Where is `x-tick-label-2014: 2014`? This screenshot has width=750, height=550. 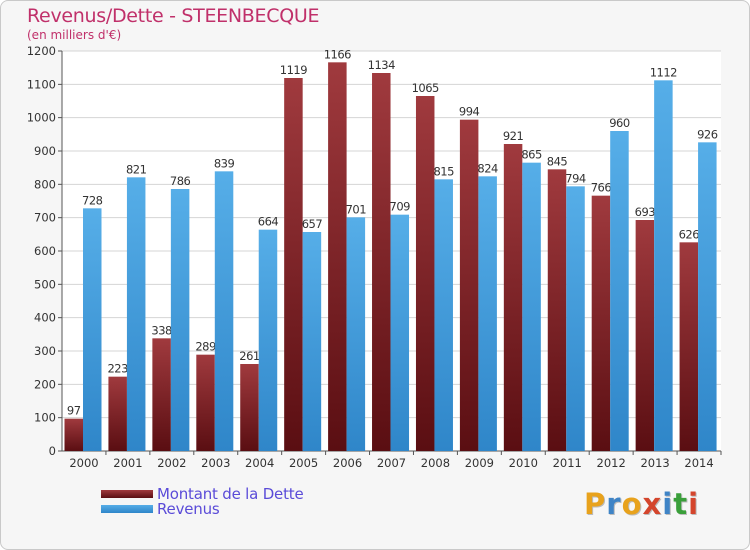 x-tick-label-2014: 2014 is located at coordinates (698, 463).